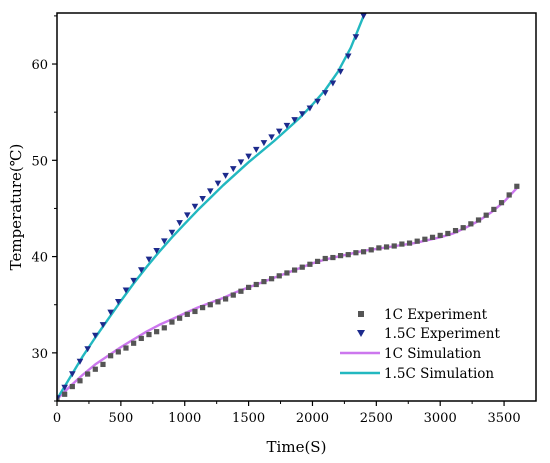  I want to click on legend-triangle-marker, so click(361, 333).